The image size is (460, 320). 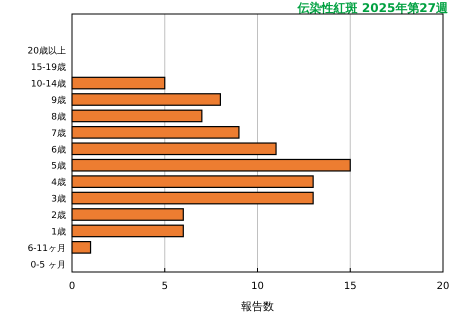 What do you see at coordinates (58, 182) in the screenshot?
I see `y-tick-label: 4歳` at bounding box center [58, 182].